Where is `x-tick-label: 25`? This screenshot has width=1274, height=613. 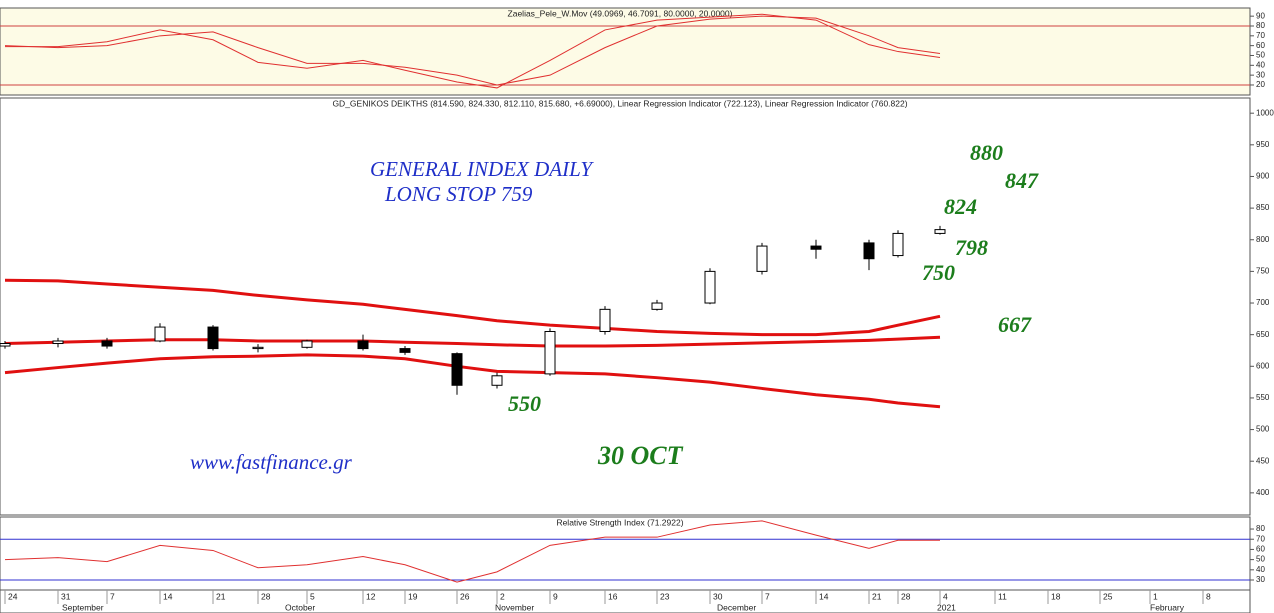 x-tick-label: 25 is located at coordinates (1108, 596).